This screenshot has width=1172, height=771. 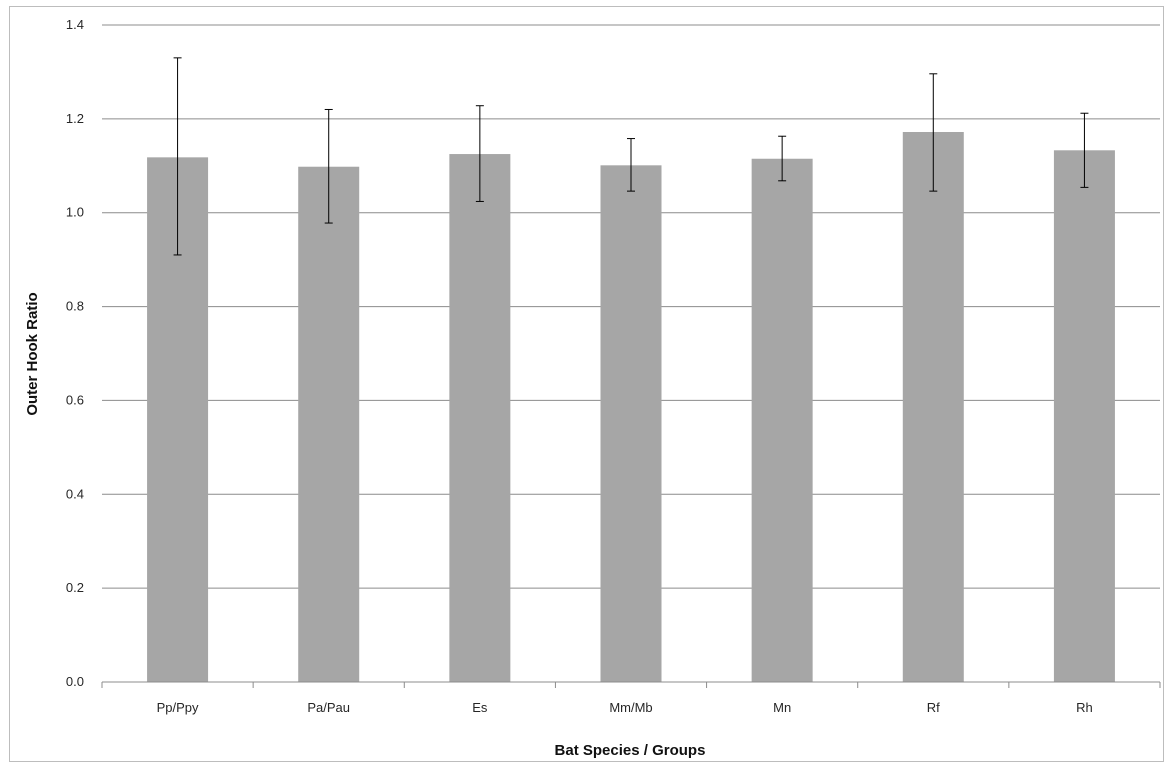 I want to click on bar-rh, so click(x=1084, y=416).